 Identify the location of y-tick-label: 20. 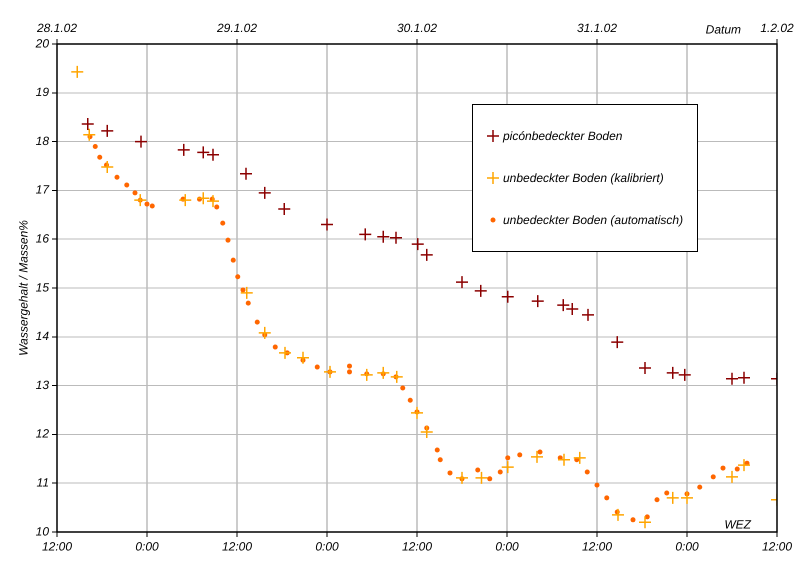
(42, 43).